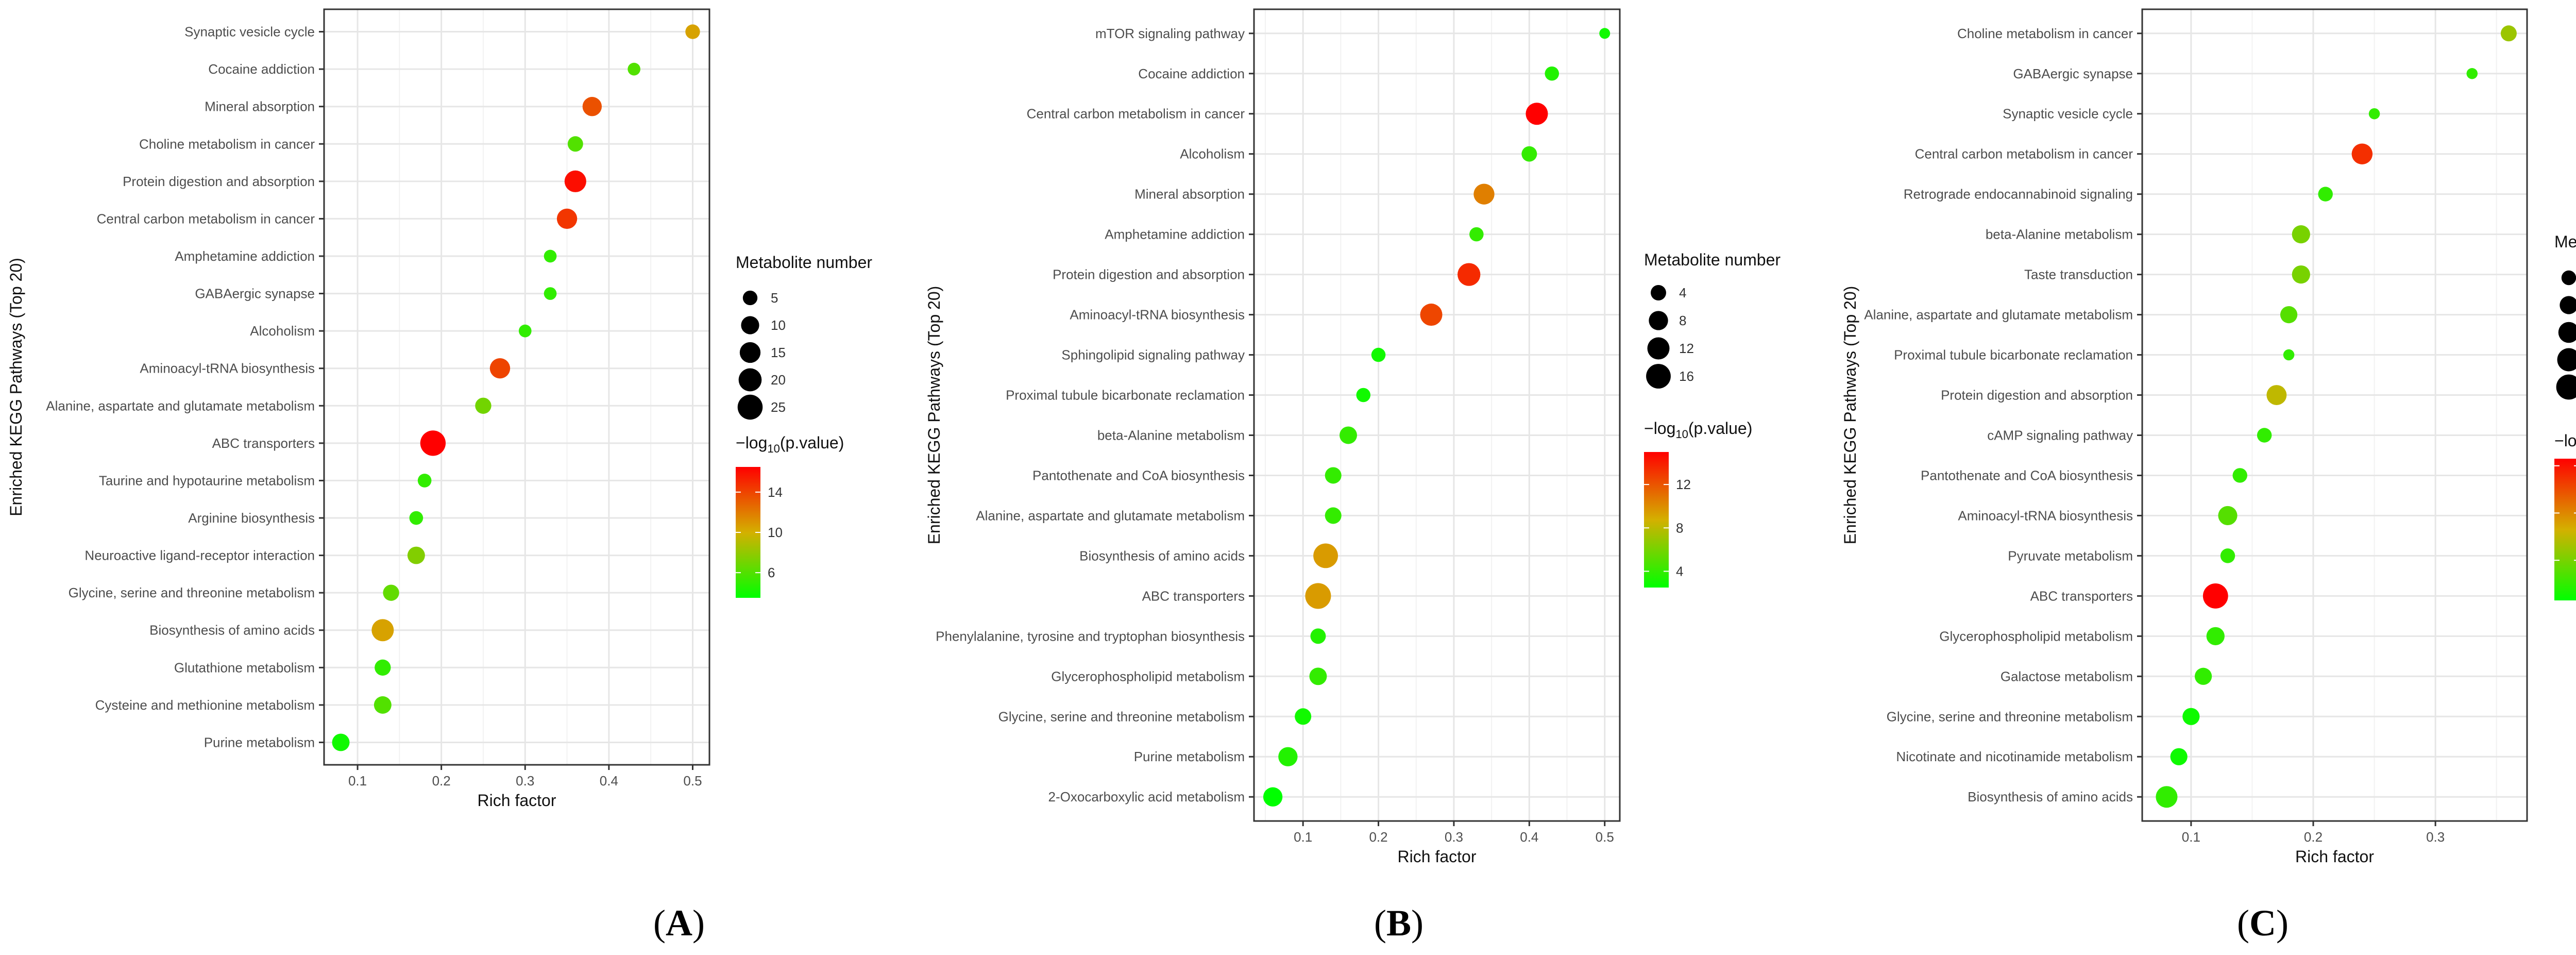 The width and height of the screenshot is (2576, 955). Describe the element at coordinates (778, 352) in the screenshot. I see `size-legend-label: 15` at that location.